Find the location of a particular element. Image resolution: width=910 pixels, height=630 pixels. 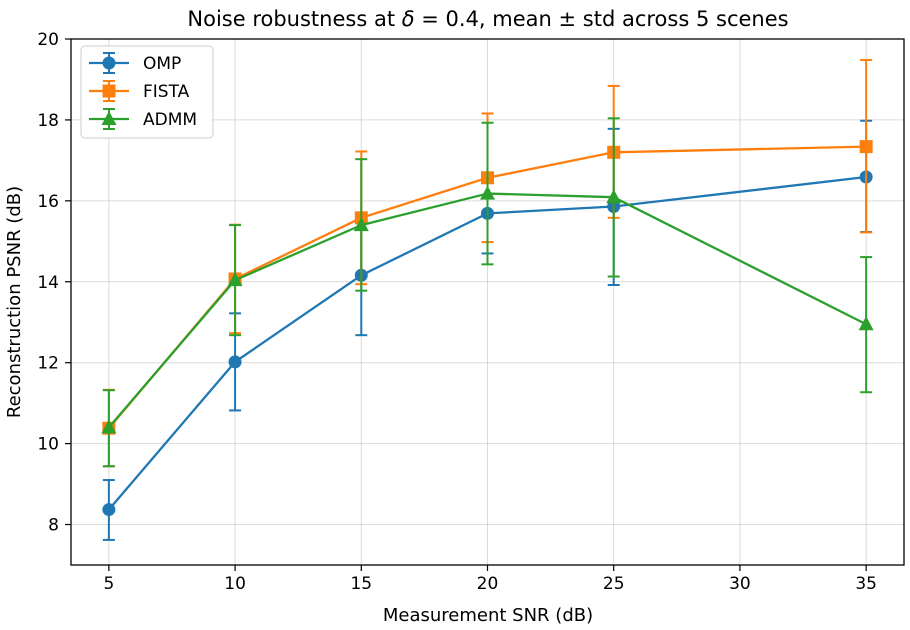

x-tick-label: 20 is located at coordinates (488, 584).